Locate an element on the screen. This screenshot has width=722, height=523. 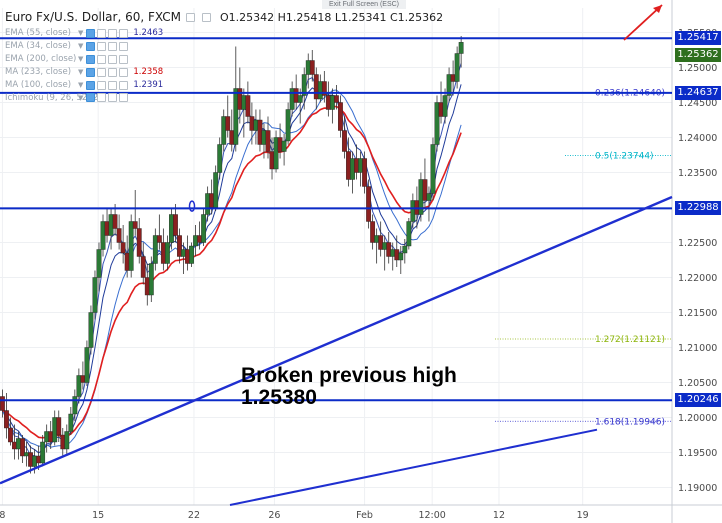
indicator-row: EMA (34, close) ▼ is located at coordinates (224, 46).